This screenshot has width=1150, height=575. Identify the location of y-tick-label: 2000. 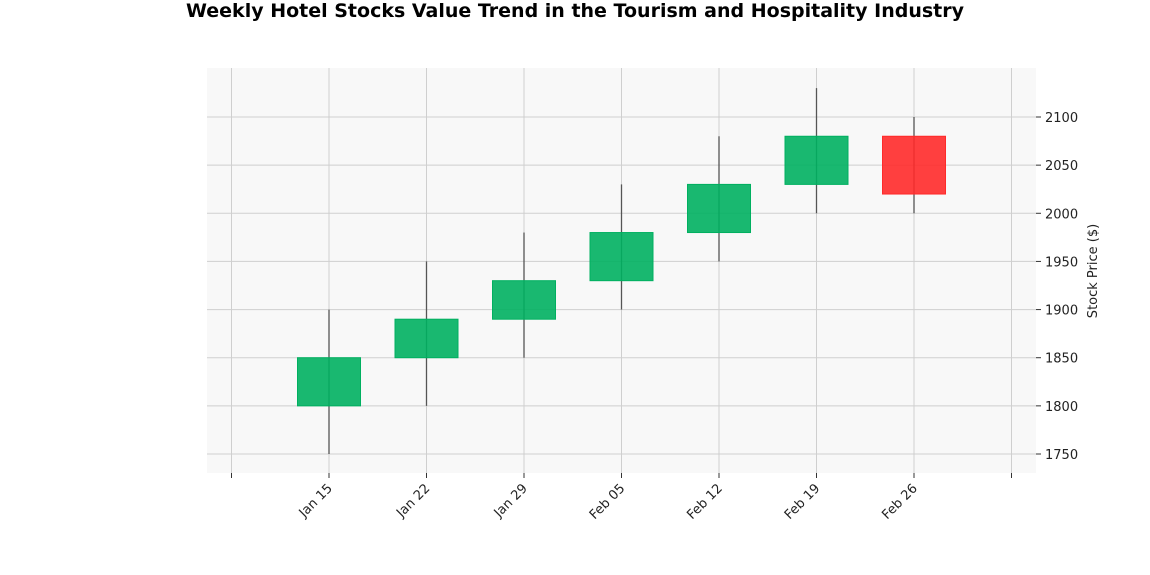
(1061, 214).